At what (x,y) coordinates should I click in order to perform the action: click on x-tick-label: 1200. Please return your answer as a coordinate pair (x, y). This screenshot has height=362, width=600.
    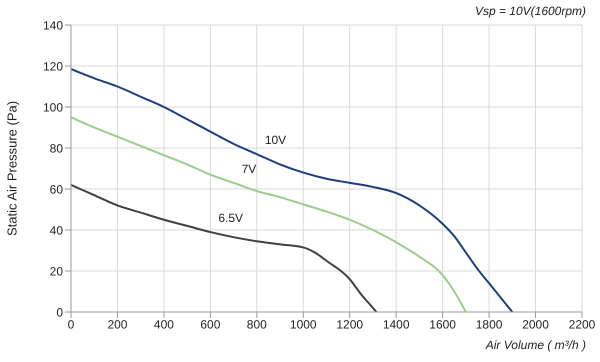
    Looking at the image, I should click on (350, 325).